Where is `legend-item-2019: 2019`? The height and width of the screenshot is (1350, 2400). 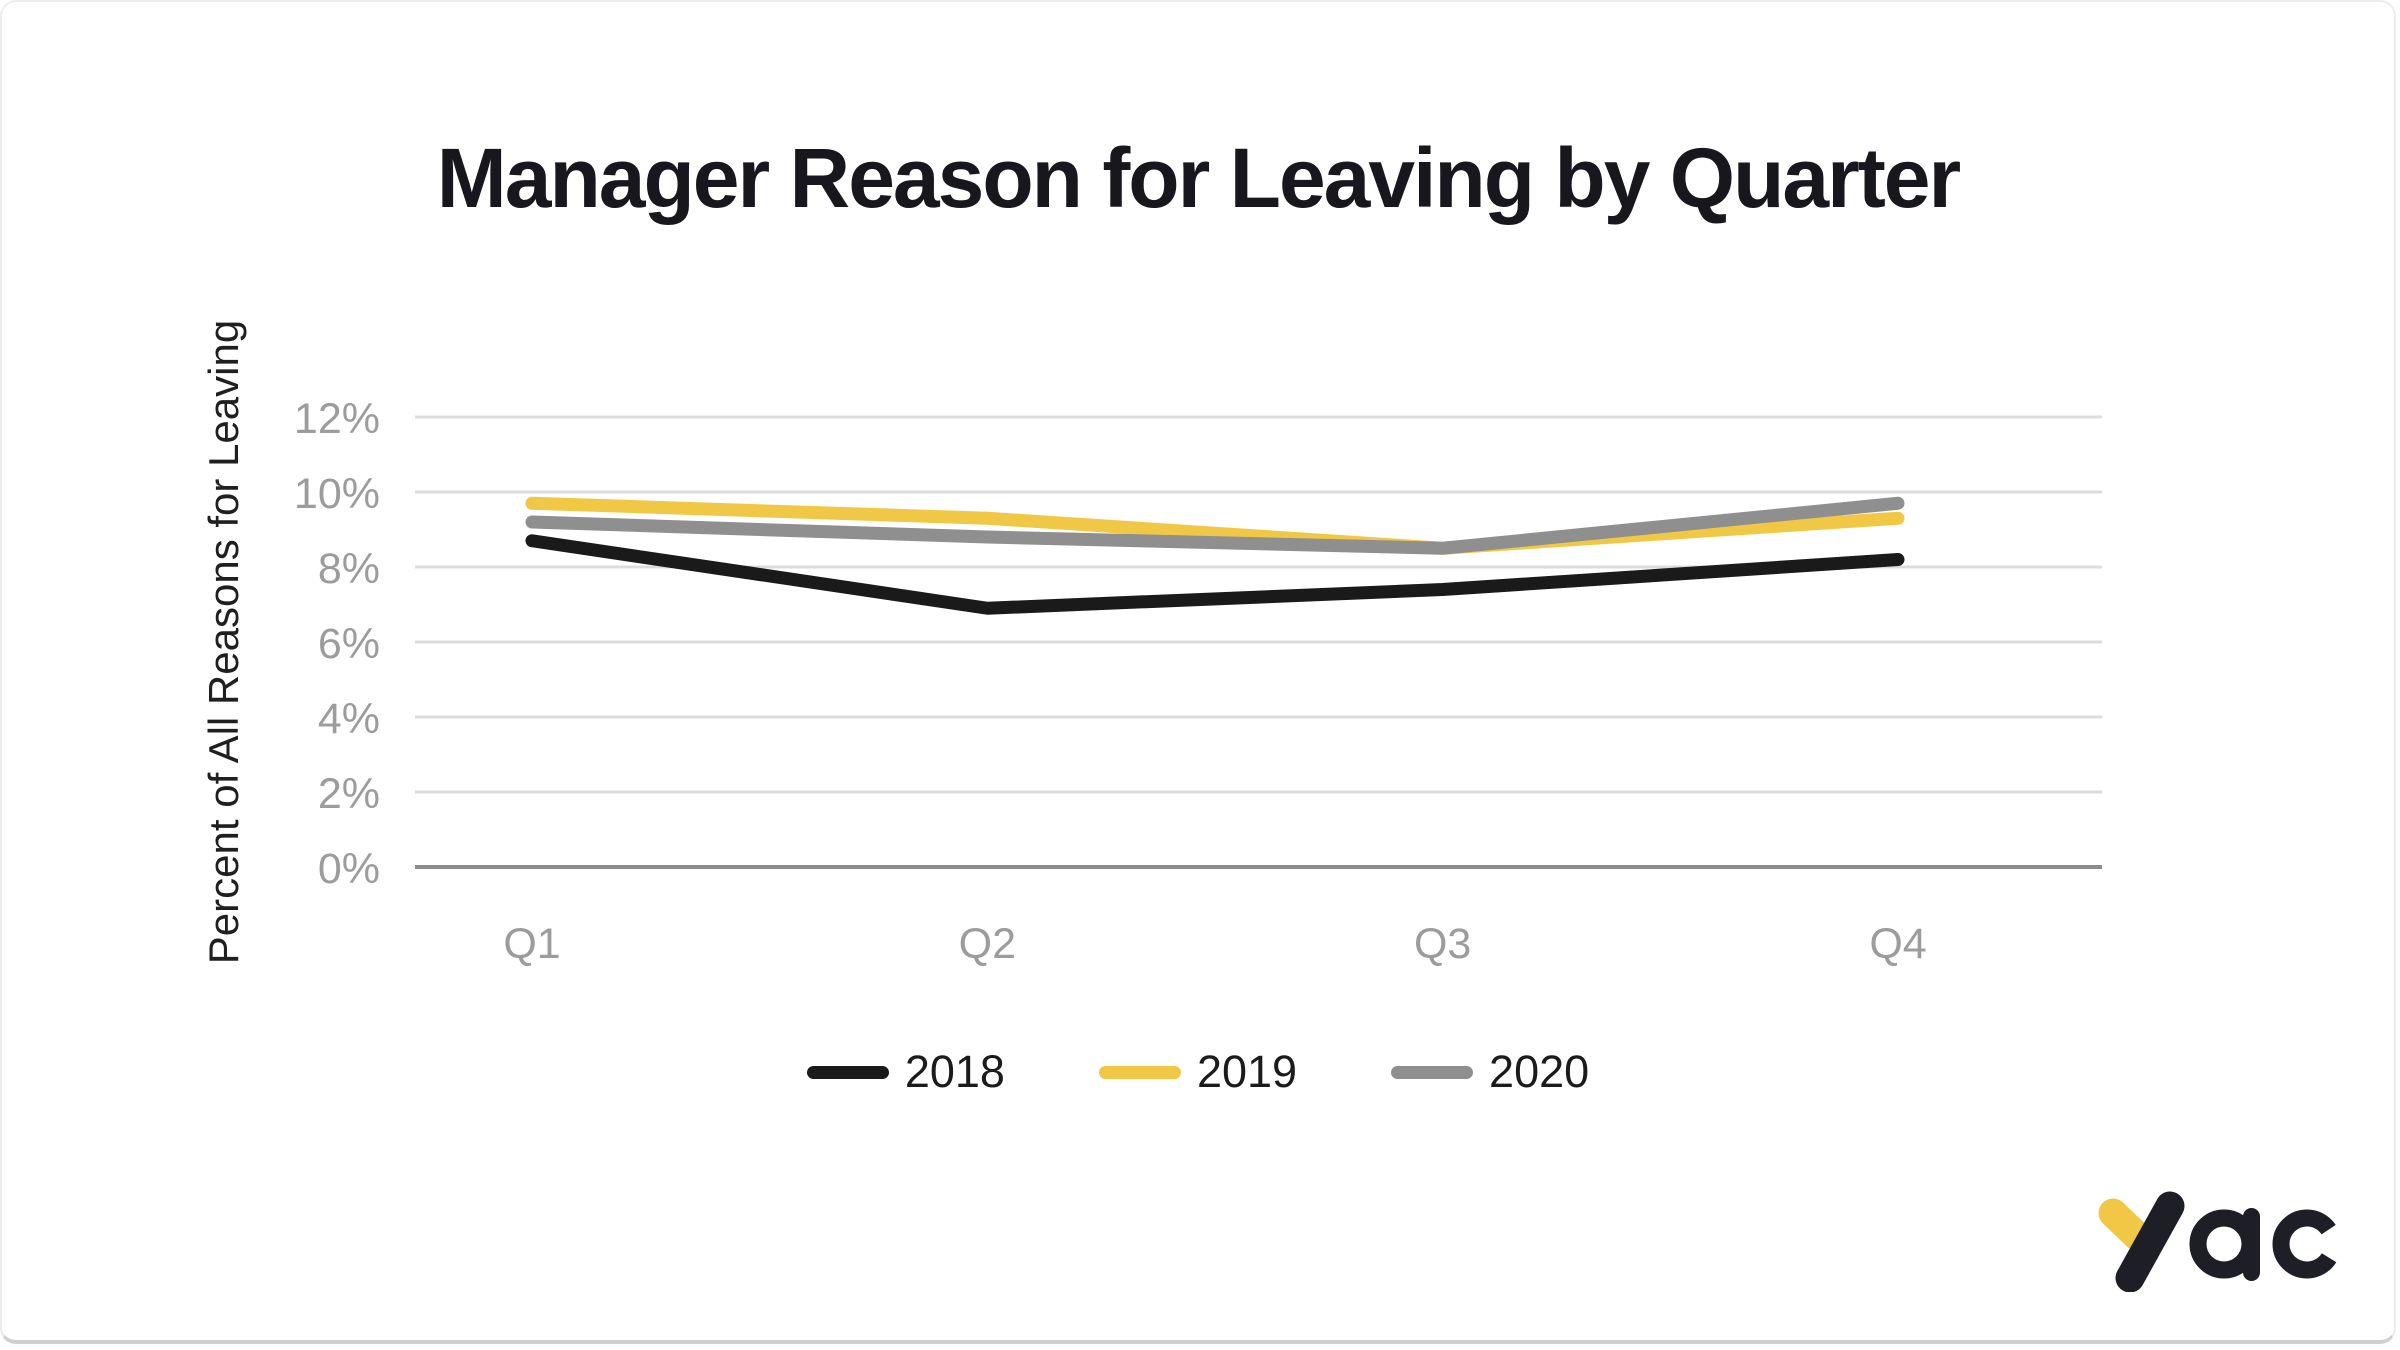 legend-item-2019: 2019 is located at coordinates (1198, 1072).